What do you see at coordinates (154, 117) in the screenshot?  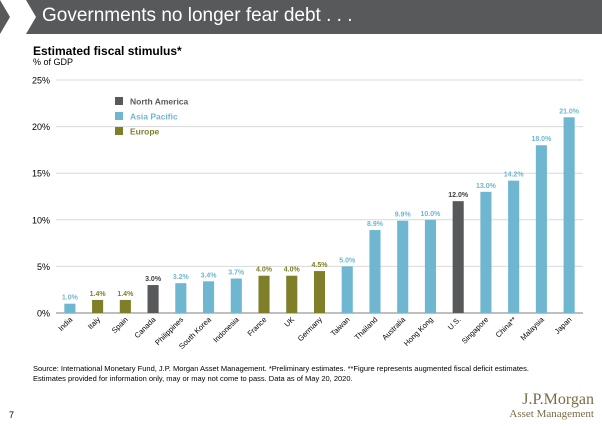 I see `legend-entry: Asia Pacific` at bounding box center [154, 117].